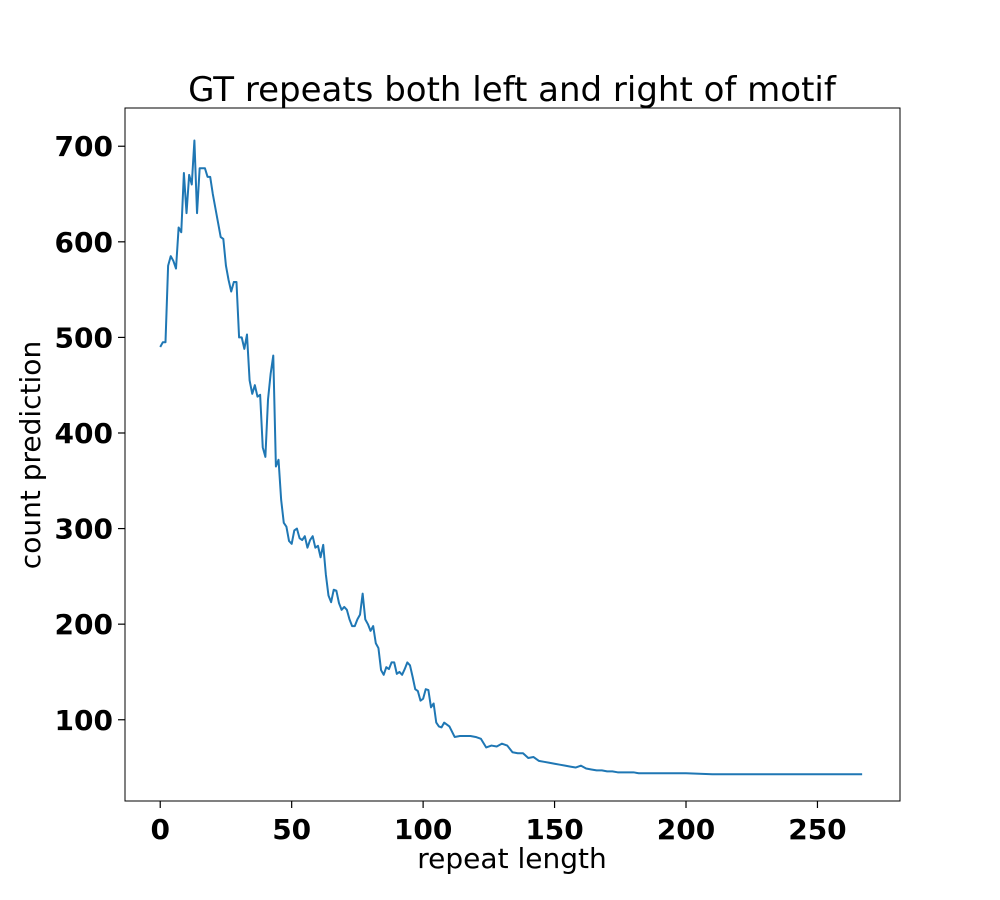 Image resolution: width=1000 pixels, height=900 pixels. Describe the element at coordinates (84, 720) in the screenshot. I see `y-tick-label: 100` at that location.